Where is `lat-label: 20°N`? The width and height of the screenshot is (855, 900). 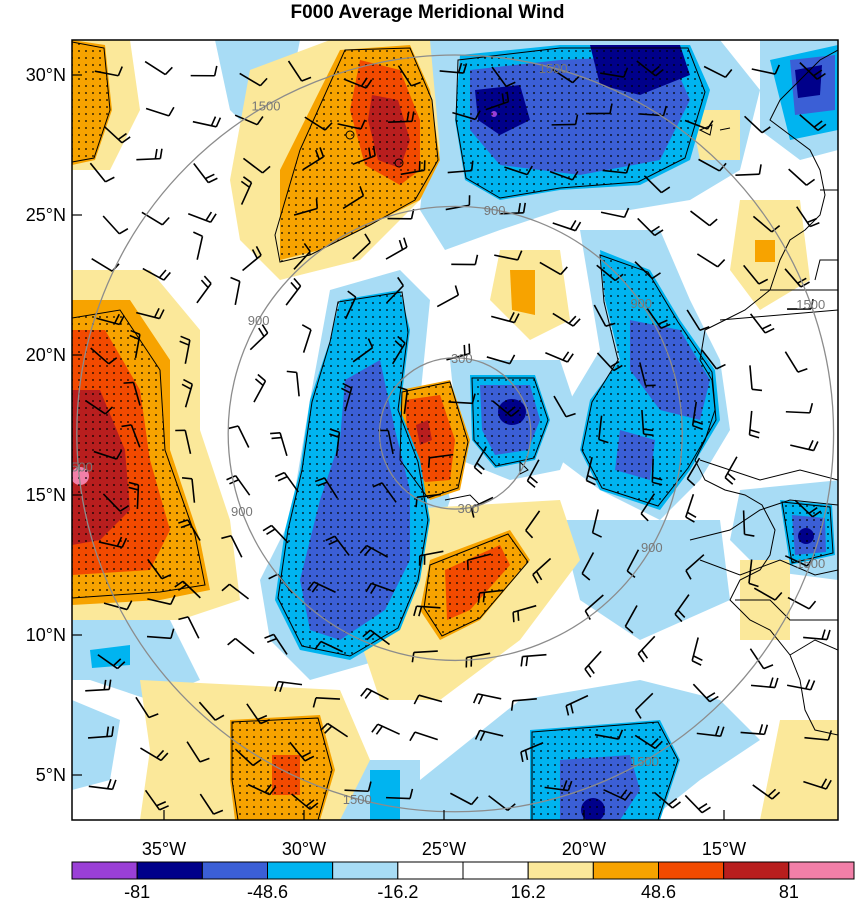
lat-label: 20°N is located at coordinates (46, 355).